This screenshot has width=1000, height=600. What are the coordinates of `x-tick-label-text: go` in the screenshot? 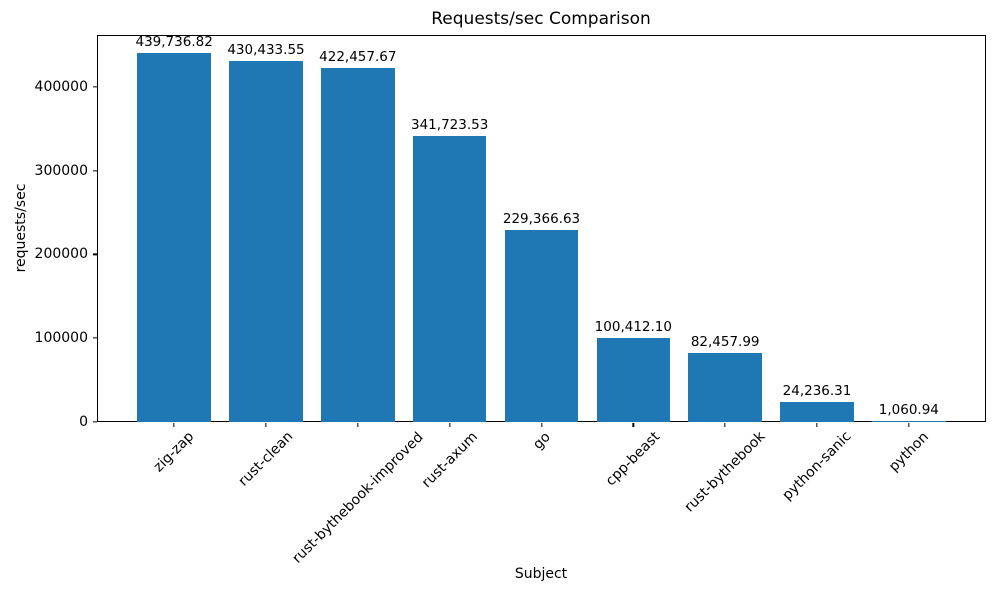 It's located at (541, 440).